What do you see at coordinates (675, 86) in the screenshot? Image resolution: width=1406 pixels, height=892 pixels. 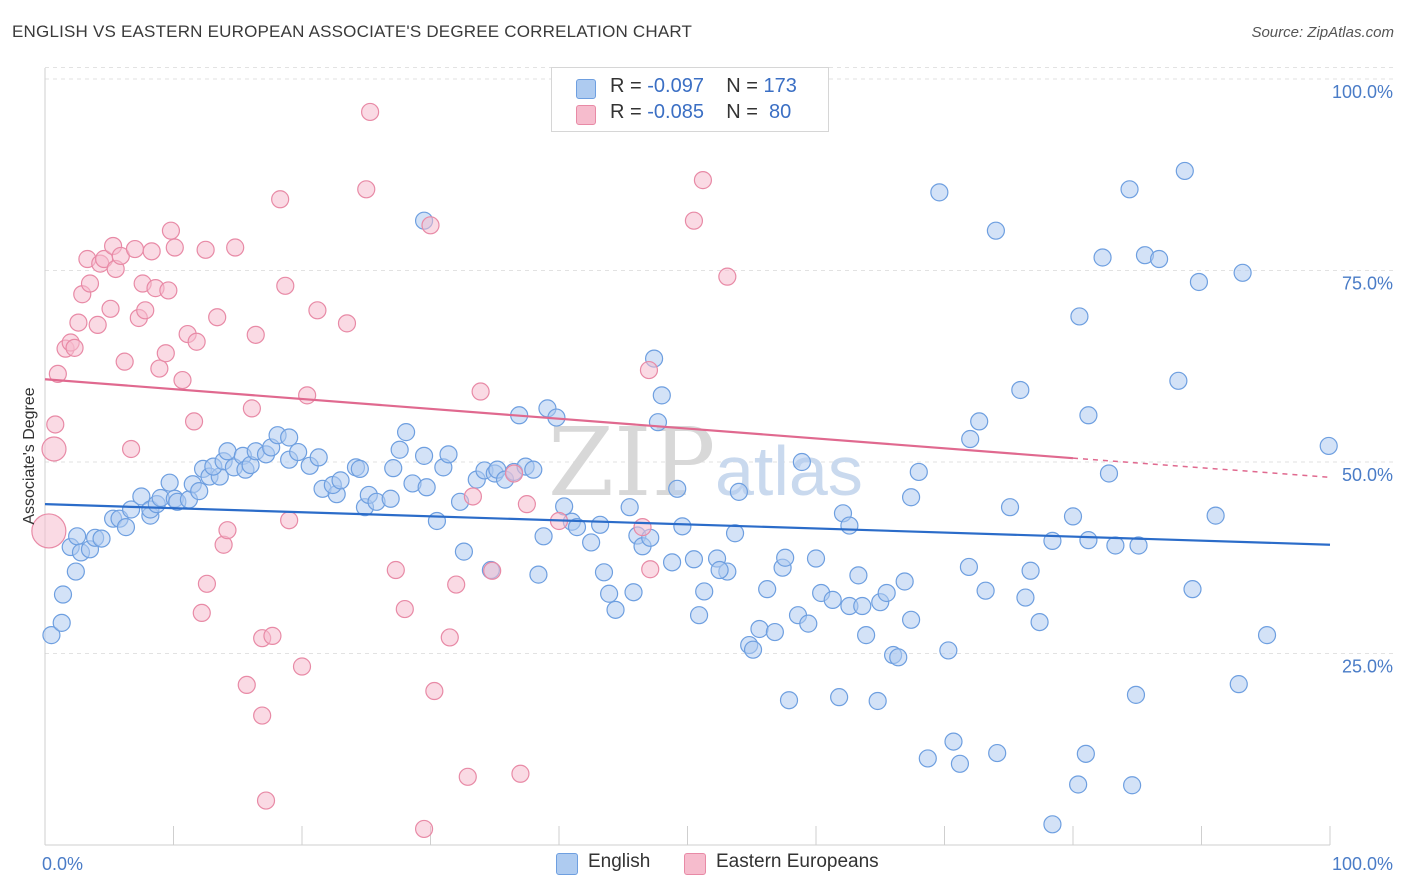 I see `legend-r-value: -0.097` at bounding box center [675, 86].